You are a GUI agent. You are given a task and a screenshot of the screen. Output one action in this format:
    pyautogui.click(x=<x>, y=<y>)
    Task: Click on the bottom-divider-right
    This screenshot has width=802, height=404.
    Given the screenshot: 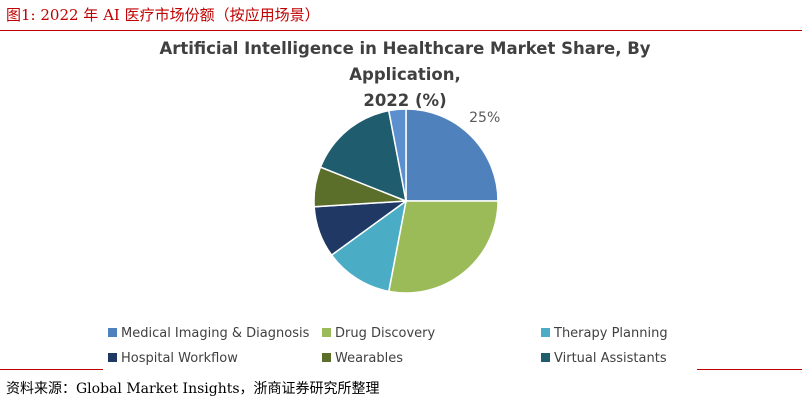 What is the action you would take?
    pyautogui.click(x=749, y=369)
    